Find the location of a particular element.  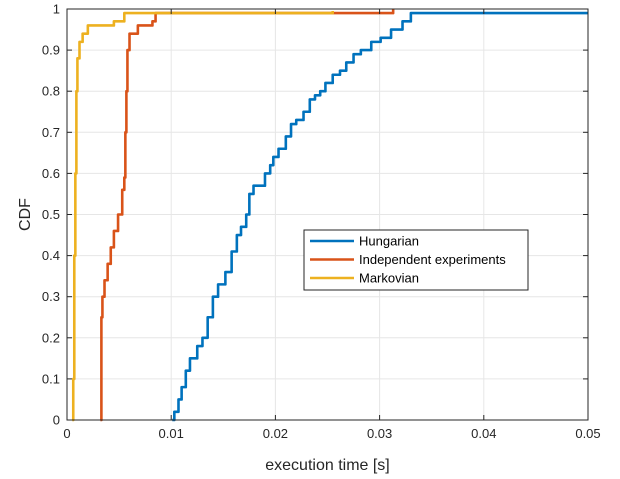

y-tick-label: 1 is located at coordinates (56, 9).